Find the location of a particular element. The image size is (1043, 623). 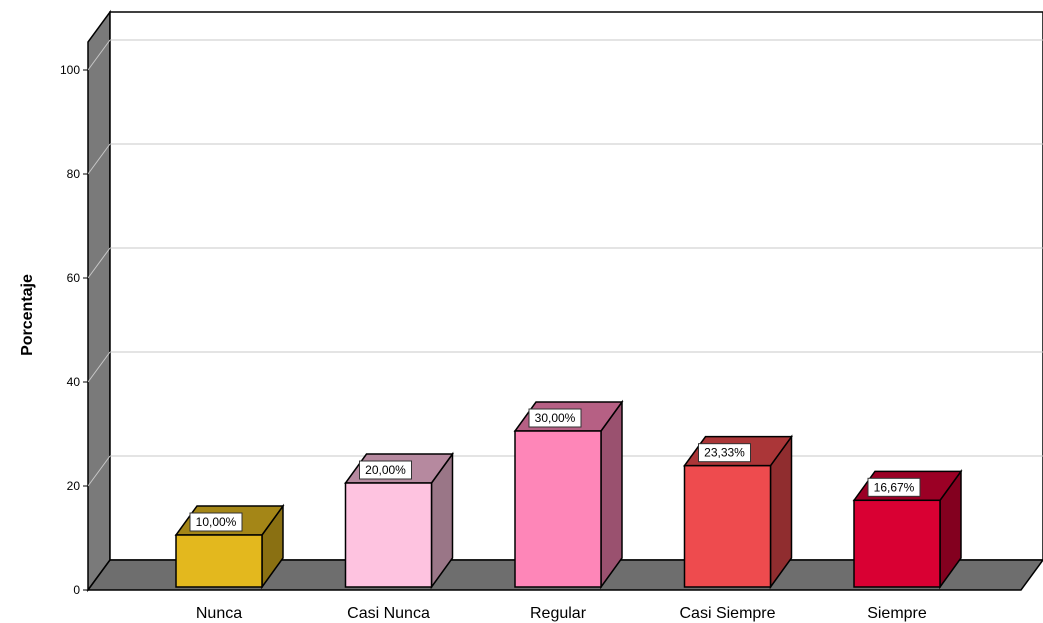

data-label-text: 30,00% is located at coordinates (555, 418).